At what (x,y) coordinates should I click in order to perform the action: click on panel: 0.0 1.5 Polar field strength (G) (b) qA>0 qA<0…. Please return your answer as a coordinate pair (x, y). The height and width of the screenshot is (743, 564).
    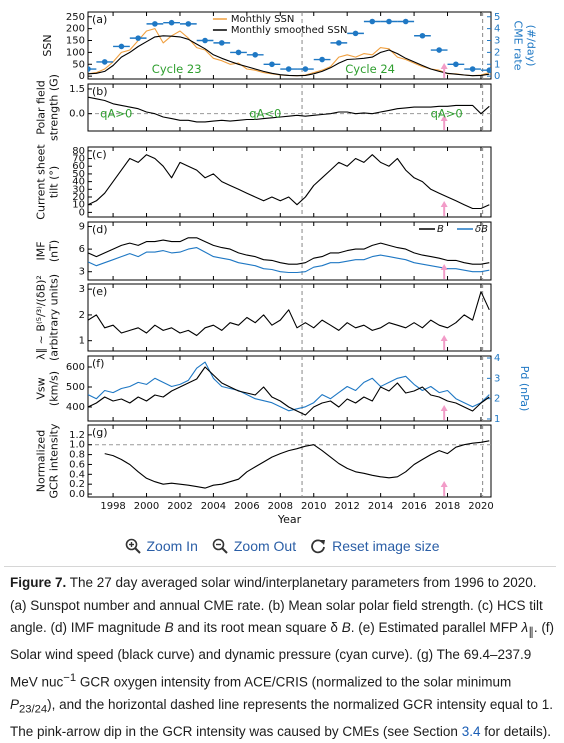
    Looking at the image, I should click on (263, 107).